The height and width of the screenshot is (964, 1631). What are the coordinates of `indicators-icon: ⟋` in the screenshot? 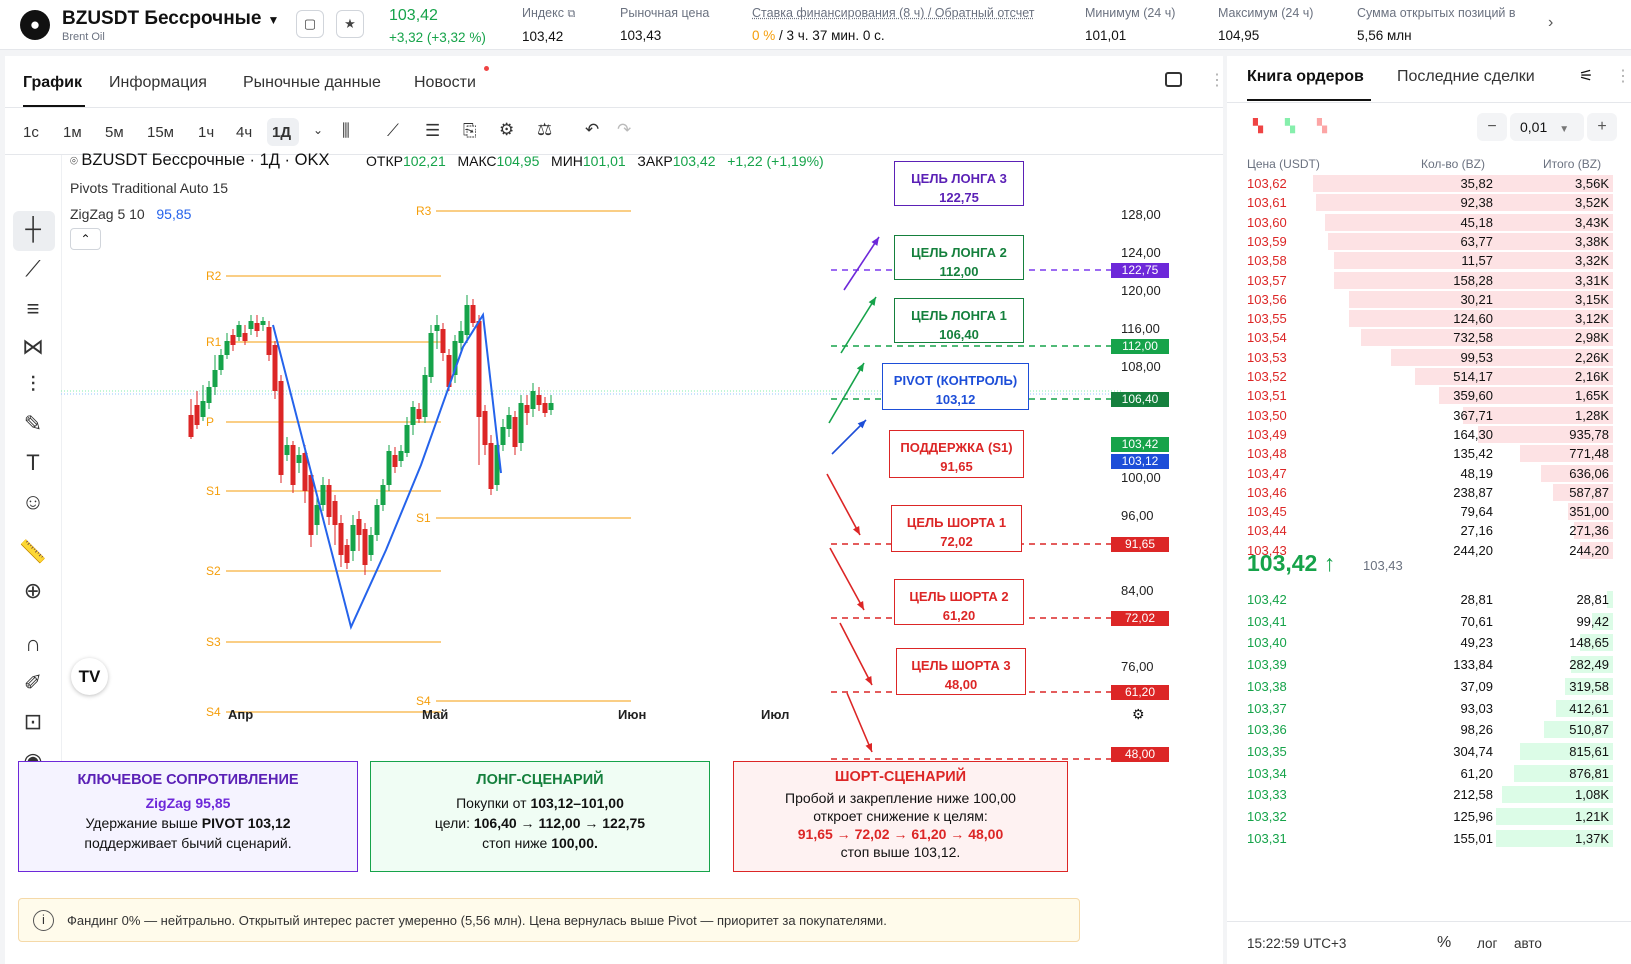 It's located at (393, 130).